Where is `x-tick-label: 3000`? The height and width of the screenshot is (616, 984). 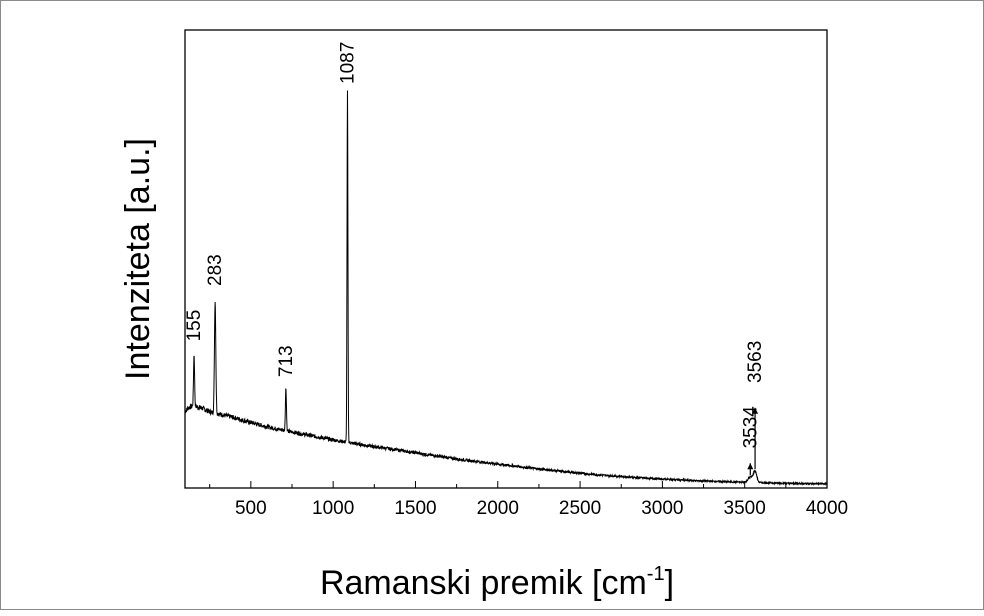
x-tick-label: 3000 is located at coordinates (662, 508).